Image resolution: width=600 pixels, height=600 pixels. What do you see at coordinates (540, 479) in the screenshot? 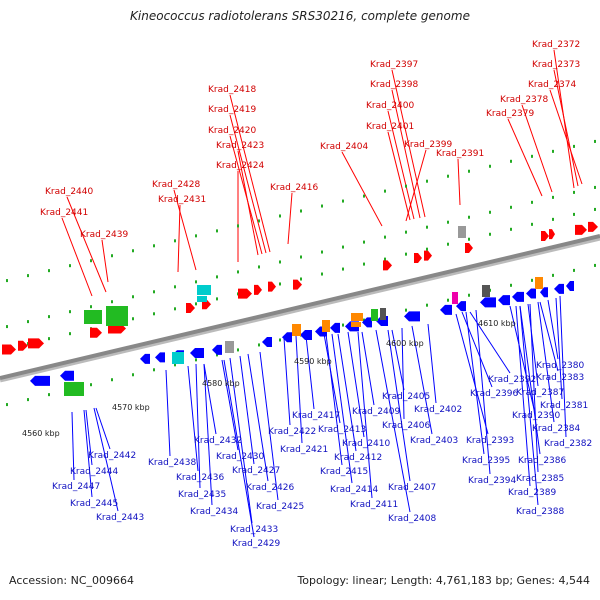
I see `gene-label: Krad_2385` at bounding box center [540, 479].